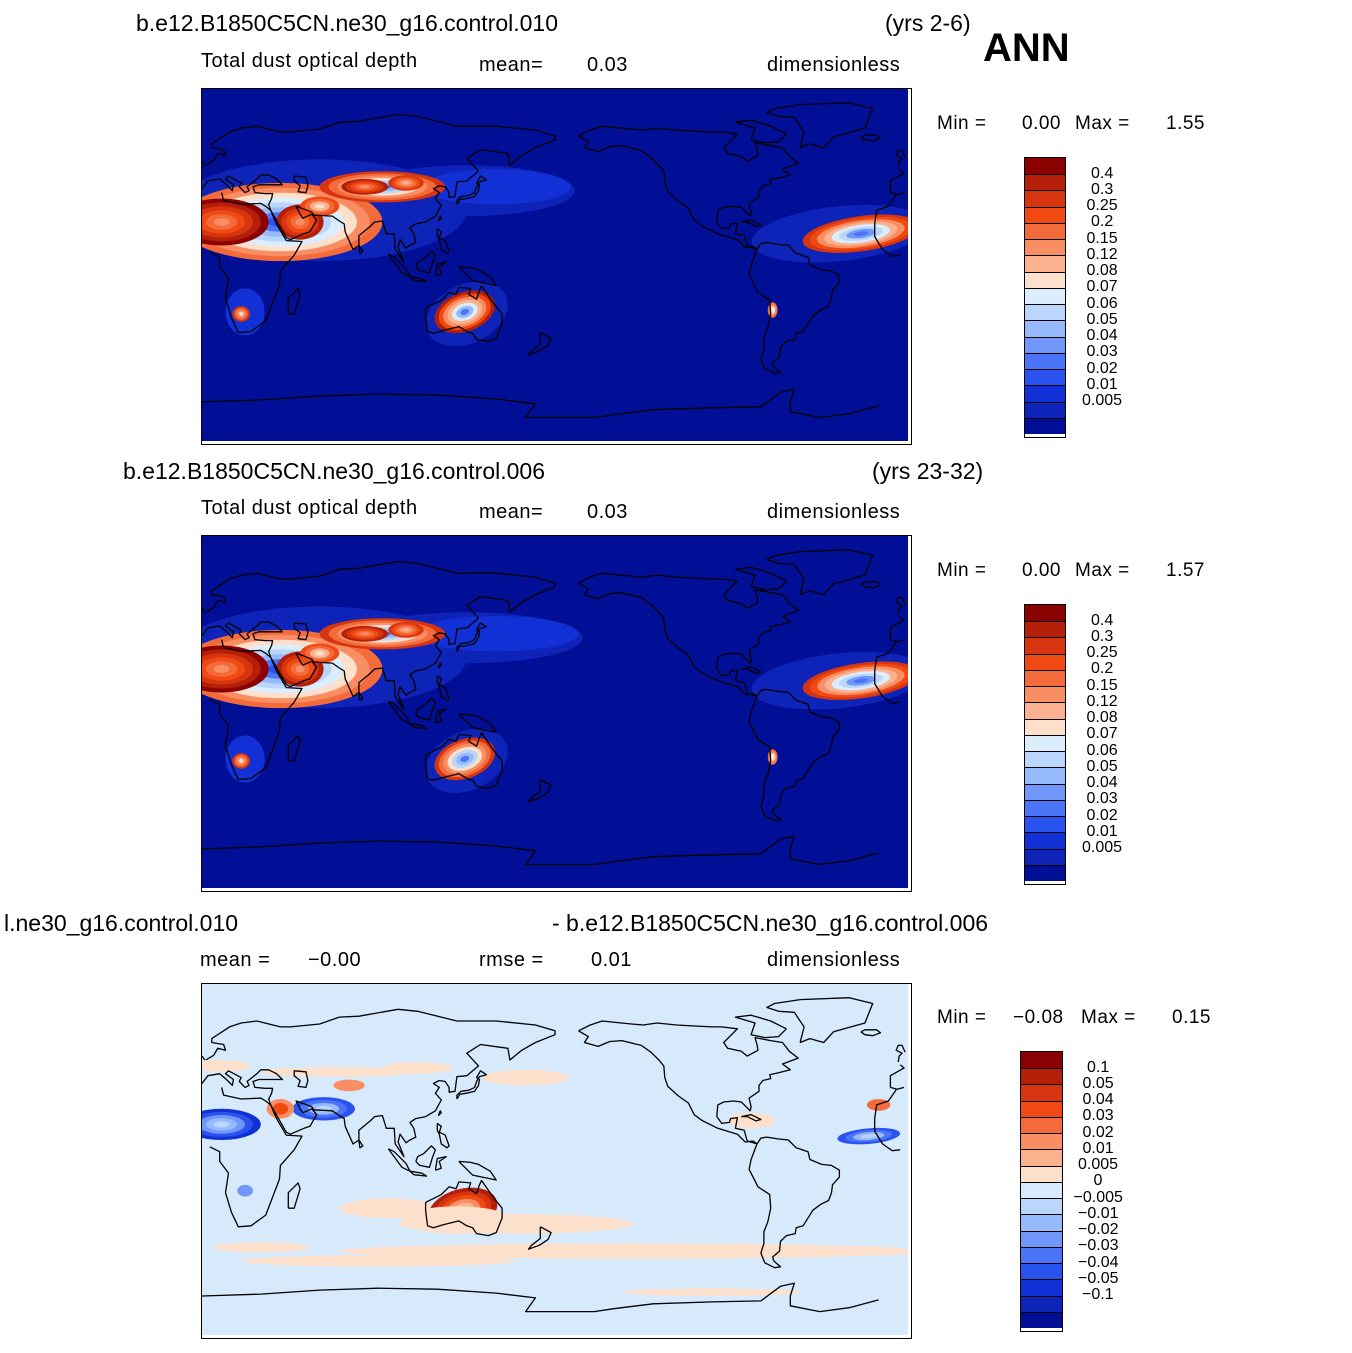 The height and width of the screenshot is (1353, 1352). I want to click on coastline-japan, so click(472, 1085).